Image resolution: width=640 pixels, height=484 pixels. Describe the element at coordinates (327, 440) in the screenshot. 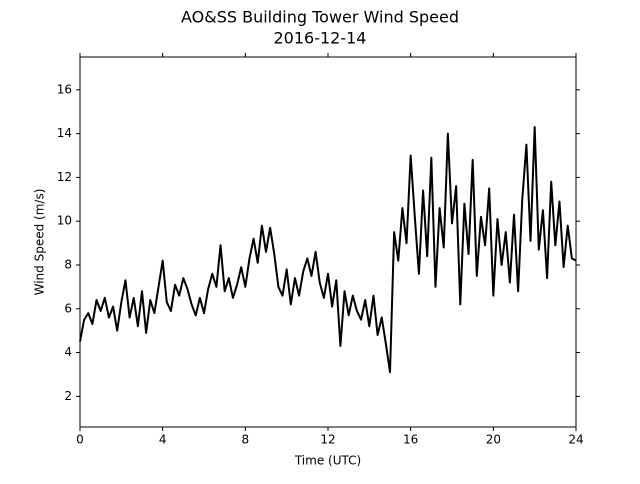

I see `x-tick-label: 12` at that location.